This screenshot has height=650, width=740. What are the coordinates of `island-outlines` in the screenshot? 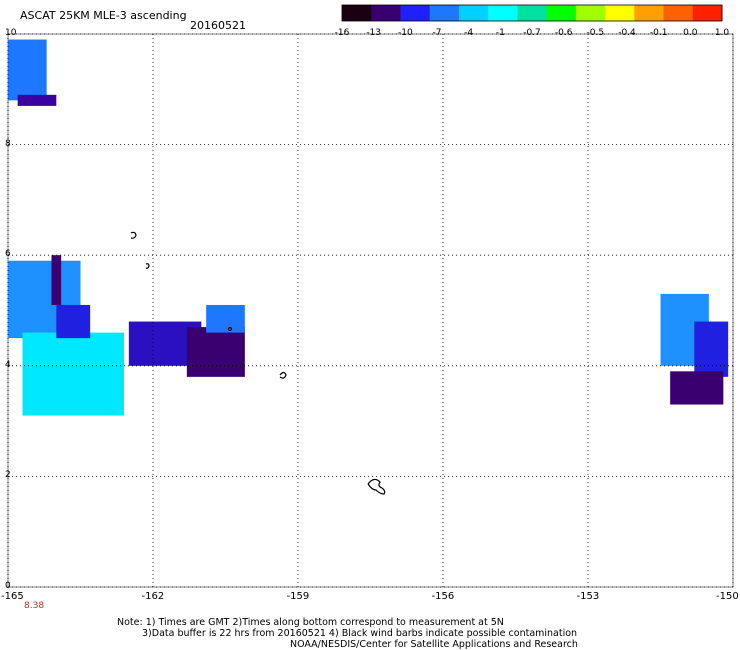 It's located at (258, 363).